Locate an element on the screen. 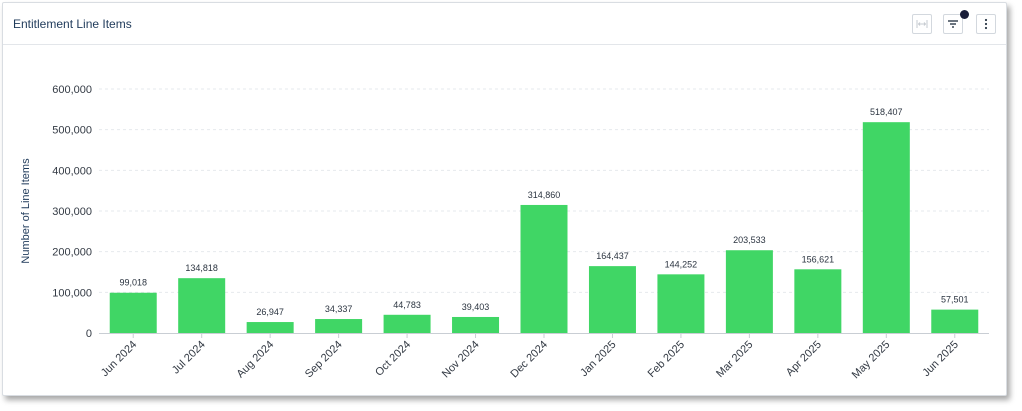 This screenshot has height=411, width=1022. more-vertical-icon is located at coordinates (986, 24).